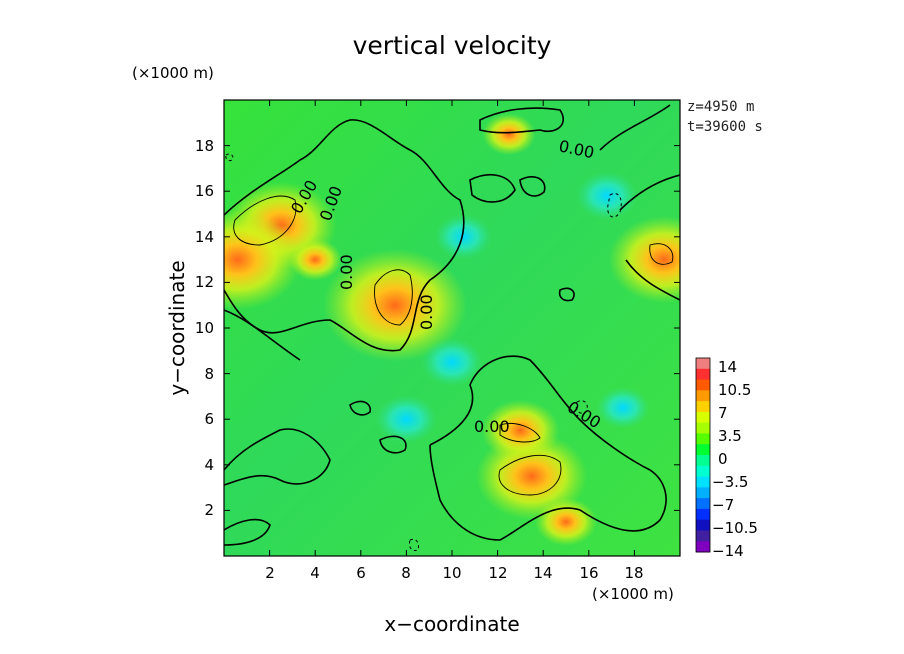  What do you see at coordinates (177, 327) in the screenshot?
I see `y-axis-label: y−coordinate` at bounding box center [177, 327].